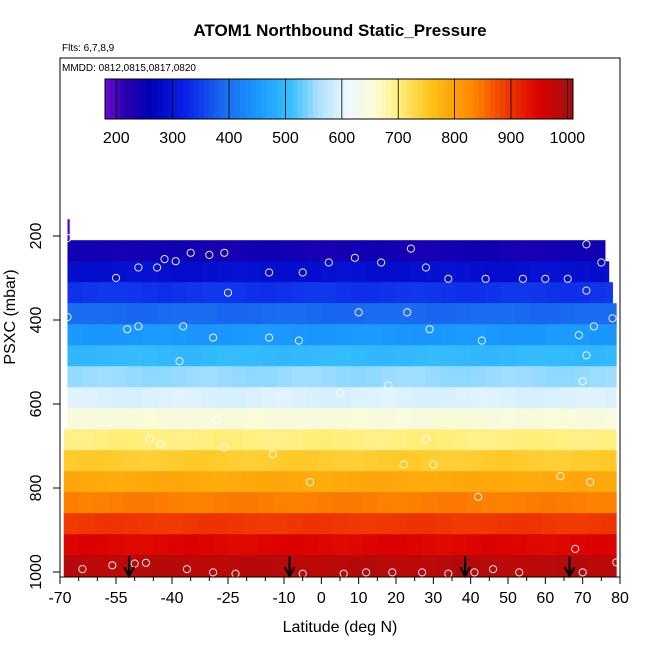 The image size is (650, 650). What do you see at coordinates (227, 598) in the screenshot?
I see `x-tick-label: -25` at bounding box center [227, 598].